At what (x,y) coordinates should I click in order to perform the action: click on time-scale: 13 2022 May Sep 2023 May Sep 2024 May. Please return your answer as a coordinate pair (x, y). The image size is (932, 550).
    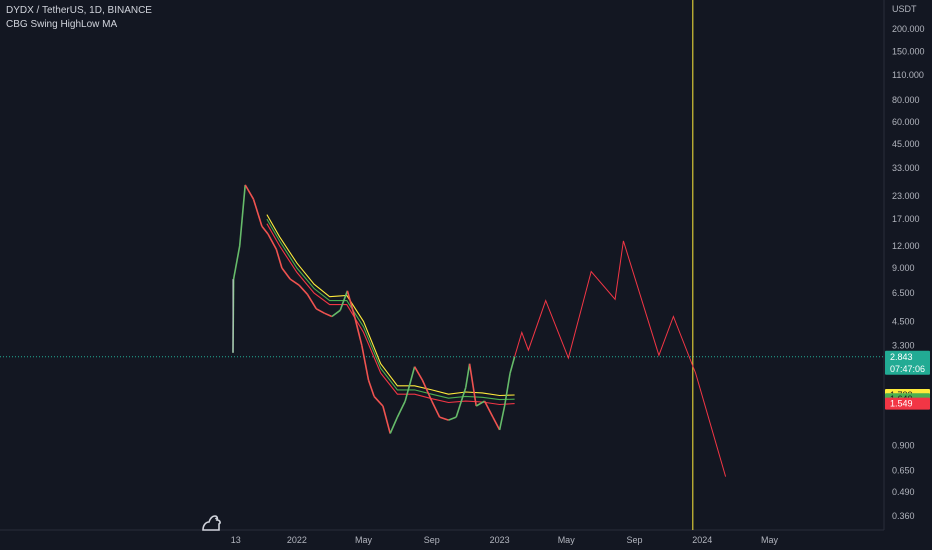
    Looking at the image, I should click on (442, 537).